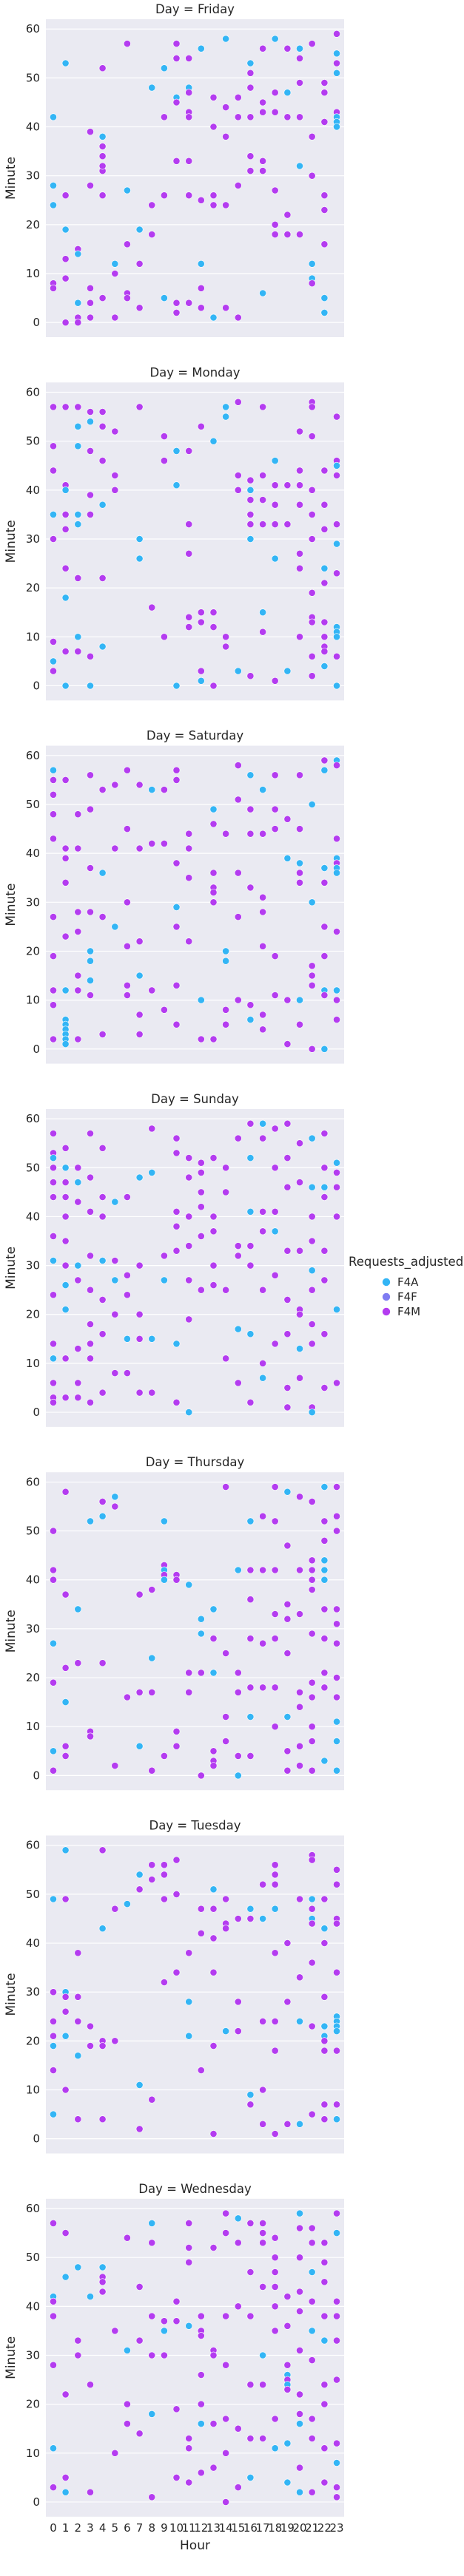 The width and height of the screenshot is (464, 2576). Describe the element at coordinates (33, 2257) in the screenshot. I see `y-tick-label: 50` at that location.